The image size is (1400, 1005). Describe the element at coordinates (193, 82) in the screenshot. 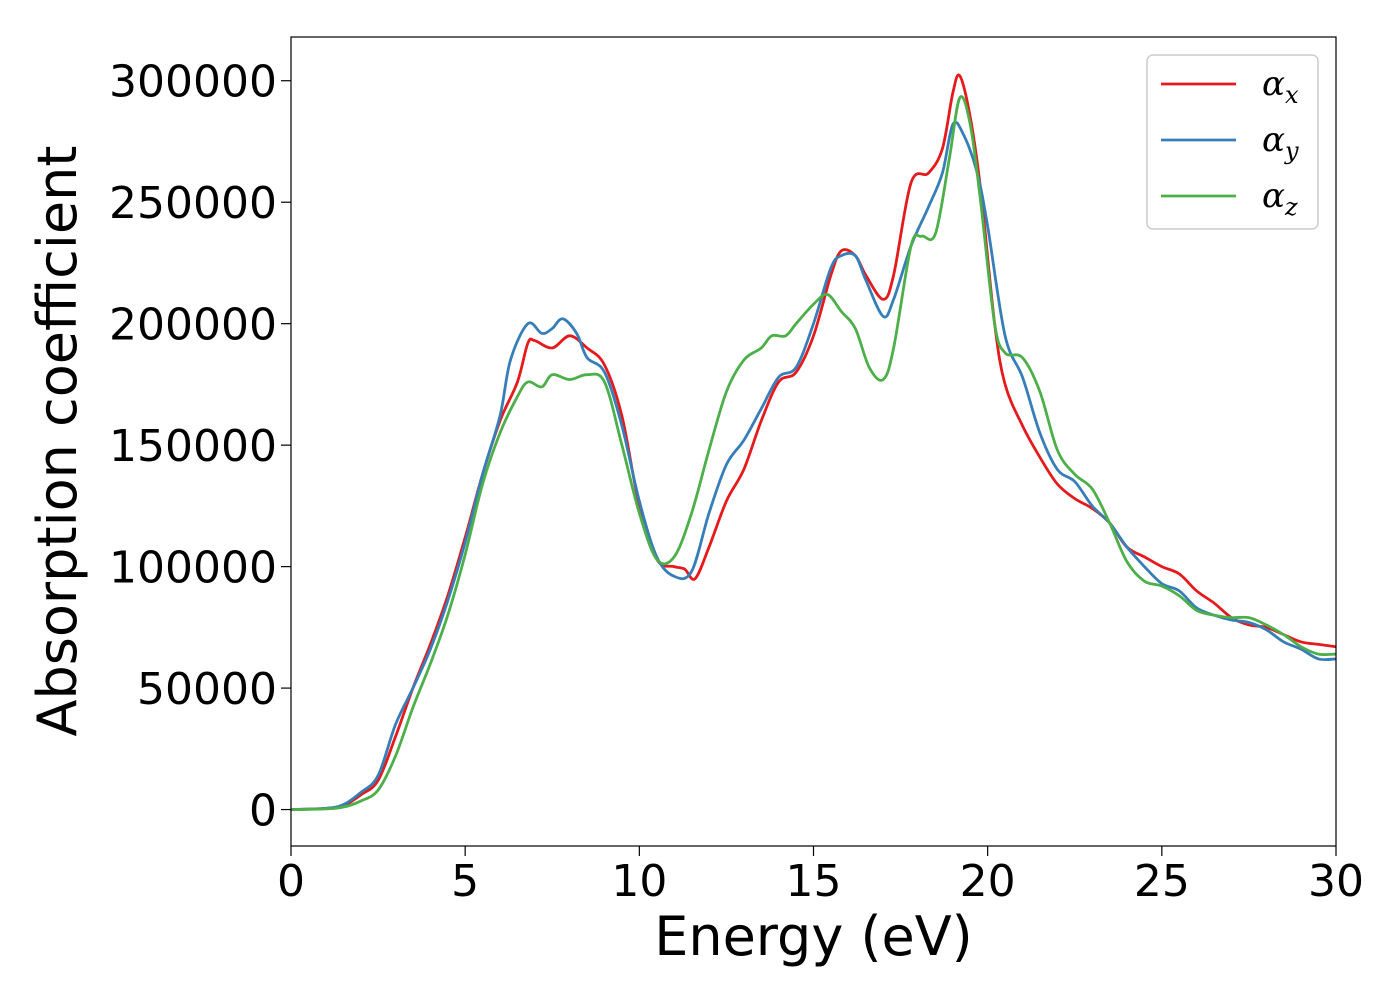

I see `y-tick-label: 300000` at that location.